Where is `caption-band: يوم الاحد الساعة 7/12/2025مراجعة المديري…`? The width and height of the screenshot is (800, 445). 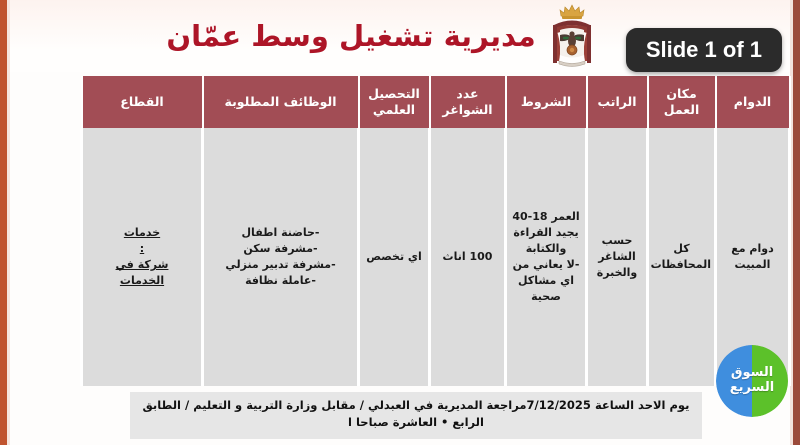
caption-band: يوم الاحد الساعة 7/12/2025مراجعة المديري… is located at coordinates (416, 415).